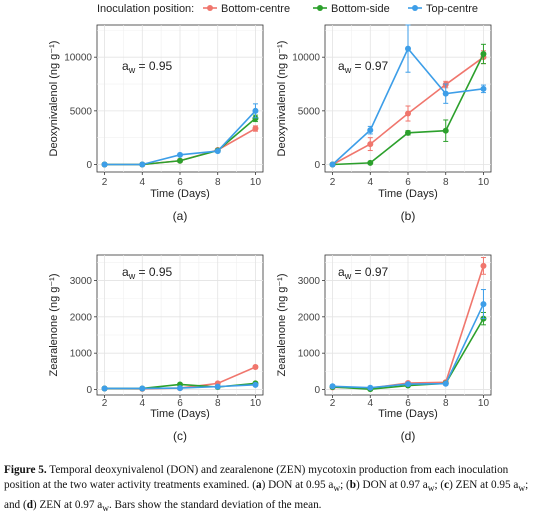 The height and width of the screenshot is (517, 541). What do you see at coordinates (352, 485) in the screenshot?
I see `caption-letter-b: b` at bounding box center [352, 485].